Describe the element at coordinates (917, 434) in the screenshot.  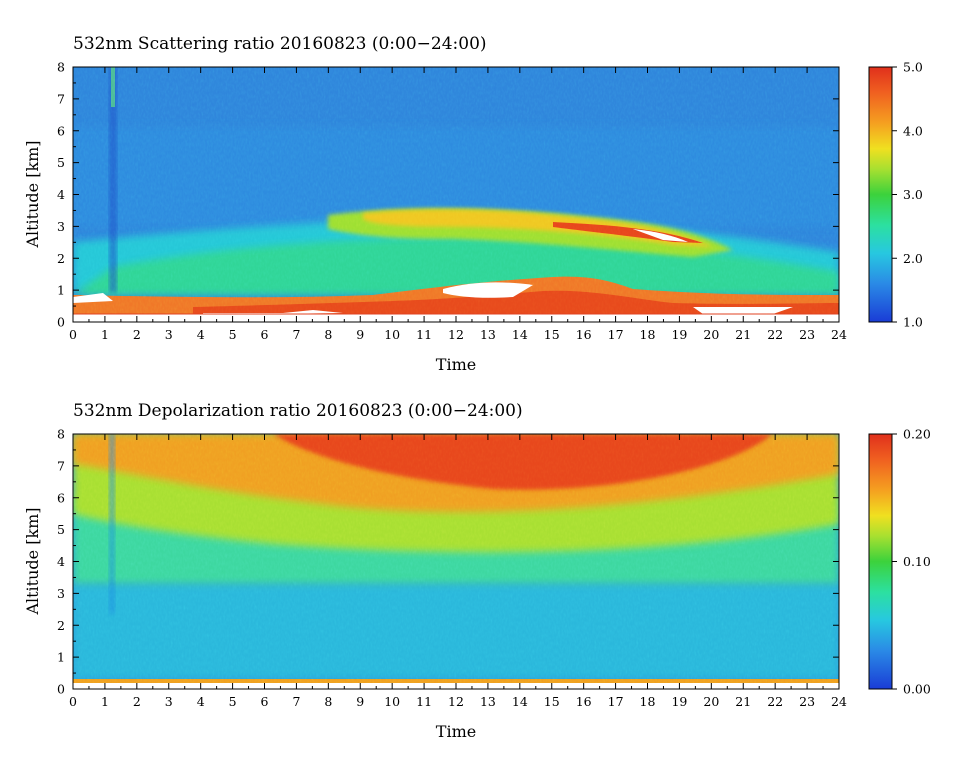
I see `colorbar-tick-label: 0.20` at that location.